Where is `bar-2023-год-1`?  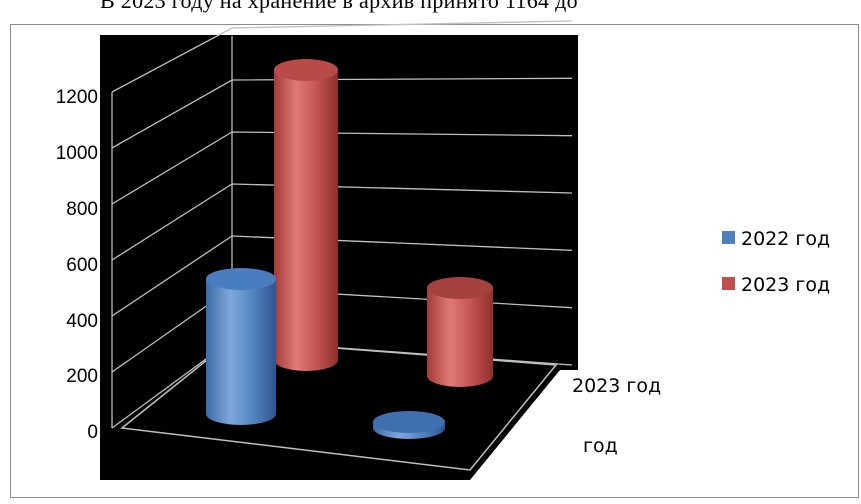
bar-2023-год-1 is located at coordinates (306, 215).